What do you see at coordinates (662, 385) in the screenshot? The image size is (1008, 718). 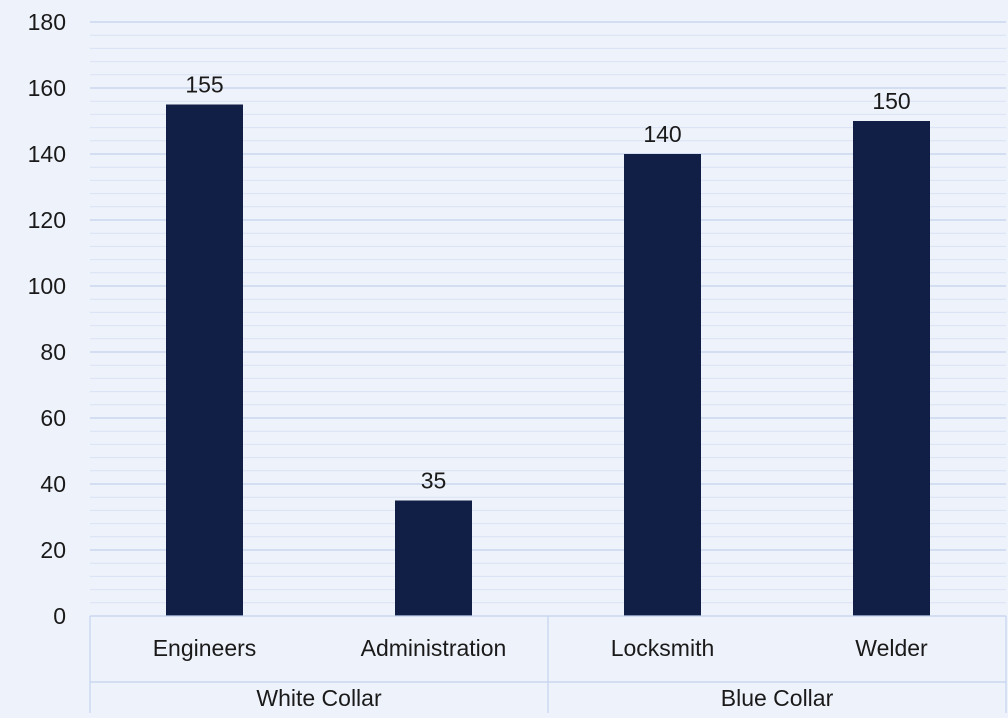 I see `bar-locksmith` at bounding box center [662, 385].